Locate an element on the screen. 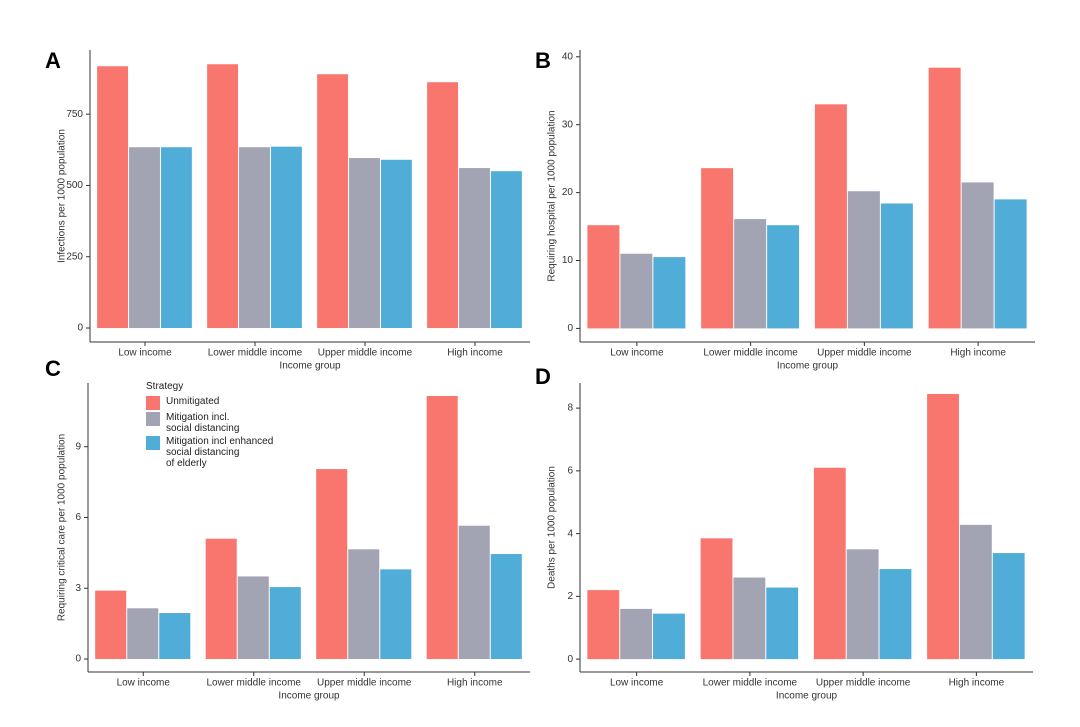 The image size is (1080, 727). y-axis-title: Requiring hospital per 1000 population is located at coordinates (552, 195).